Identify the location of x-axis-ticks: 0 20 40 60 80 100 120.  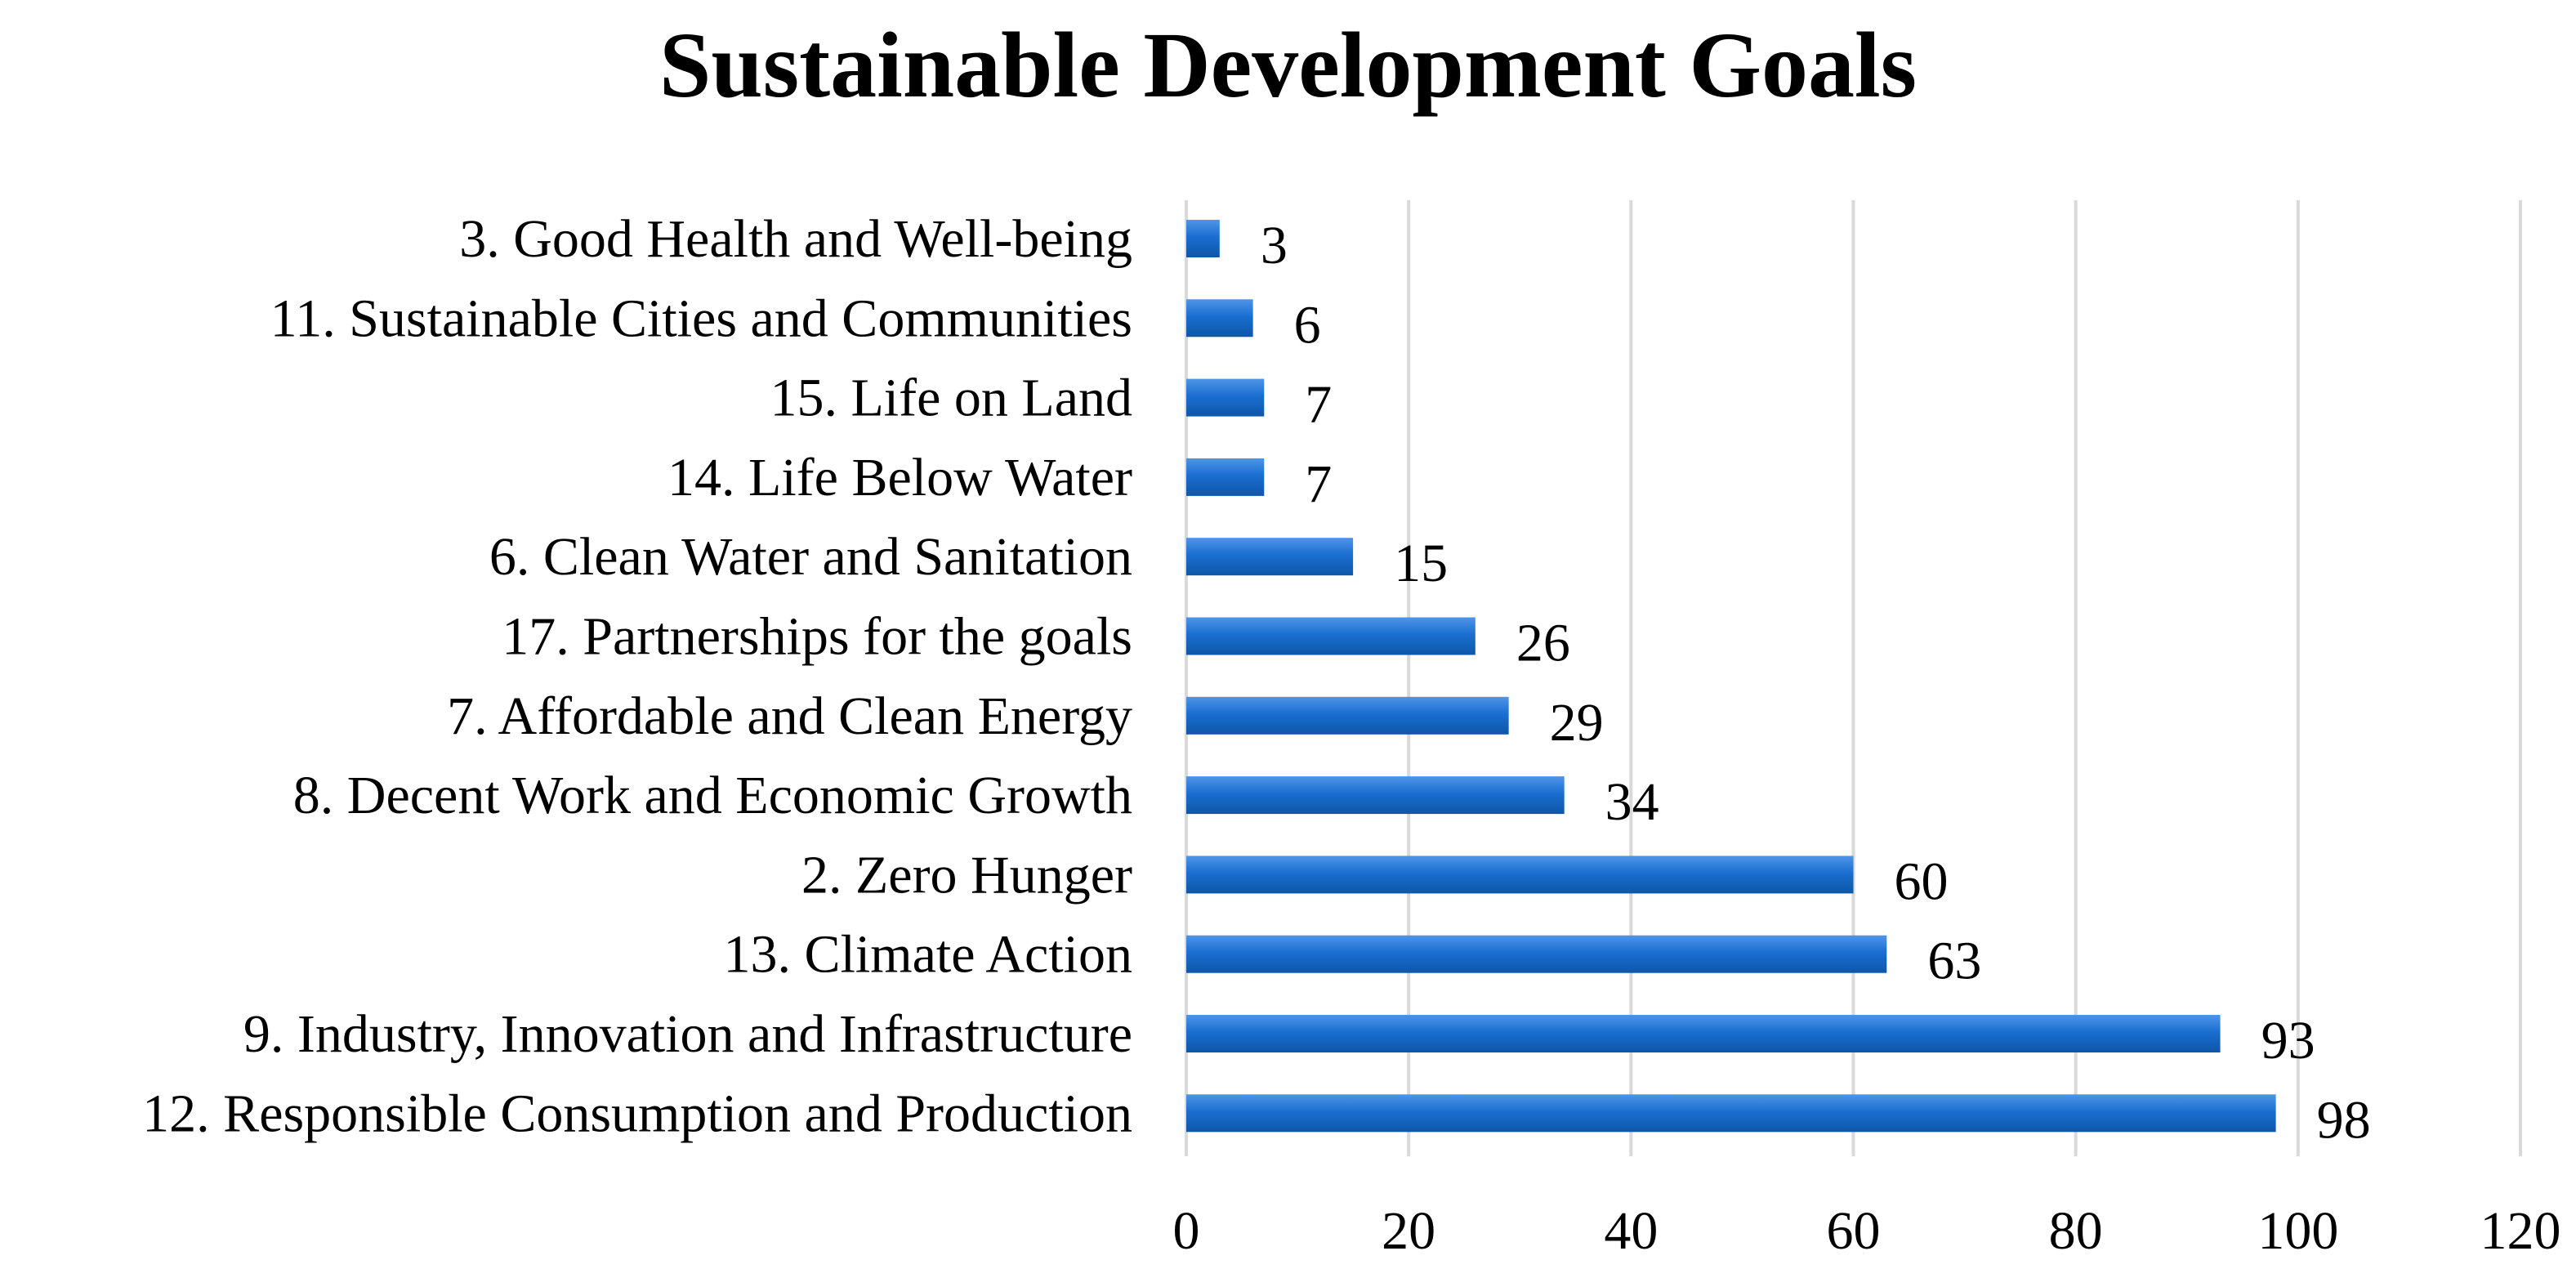
(1867, 1231).